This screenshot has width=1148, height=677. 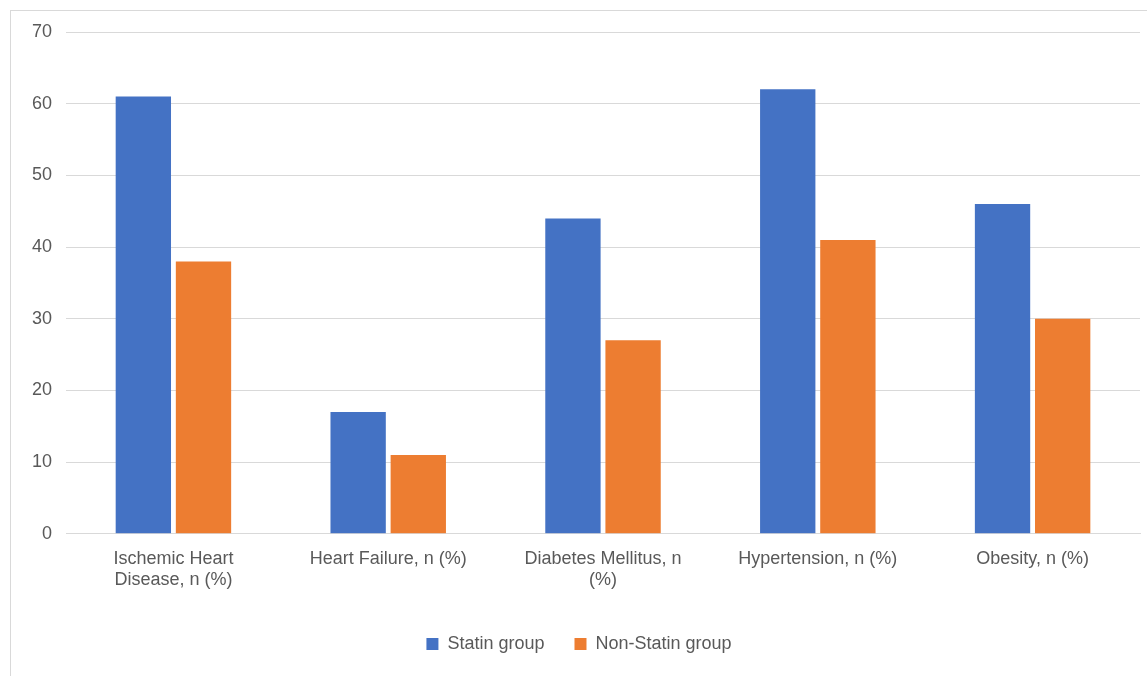 What do you see at coordinates (818, 557) in the screenshot?
I see `x-tick-label: Hypertension, n (%)` at bounding box center [818, 557].